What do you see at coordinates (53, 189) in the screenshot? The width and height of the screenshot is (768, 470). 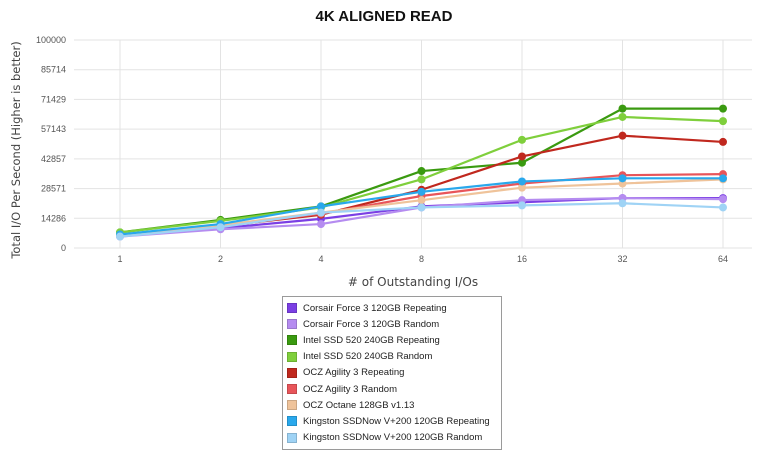 I see `y-tick-label: 28571` at bounding box center [53, 189].